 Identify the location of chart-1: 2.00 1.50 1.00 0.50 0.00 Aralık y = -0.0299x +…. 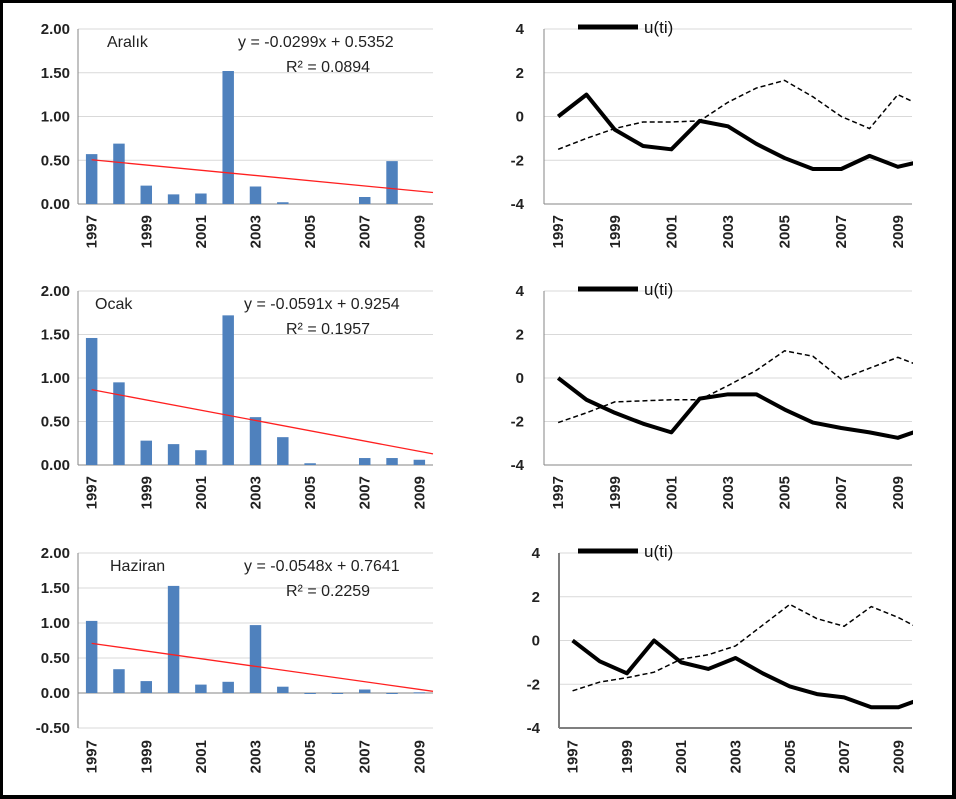
(237, 134).